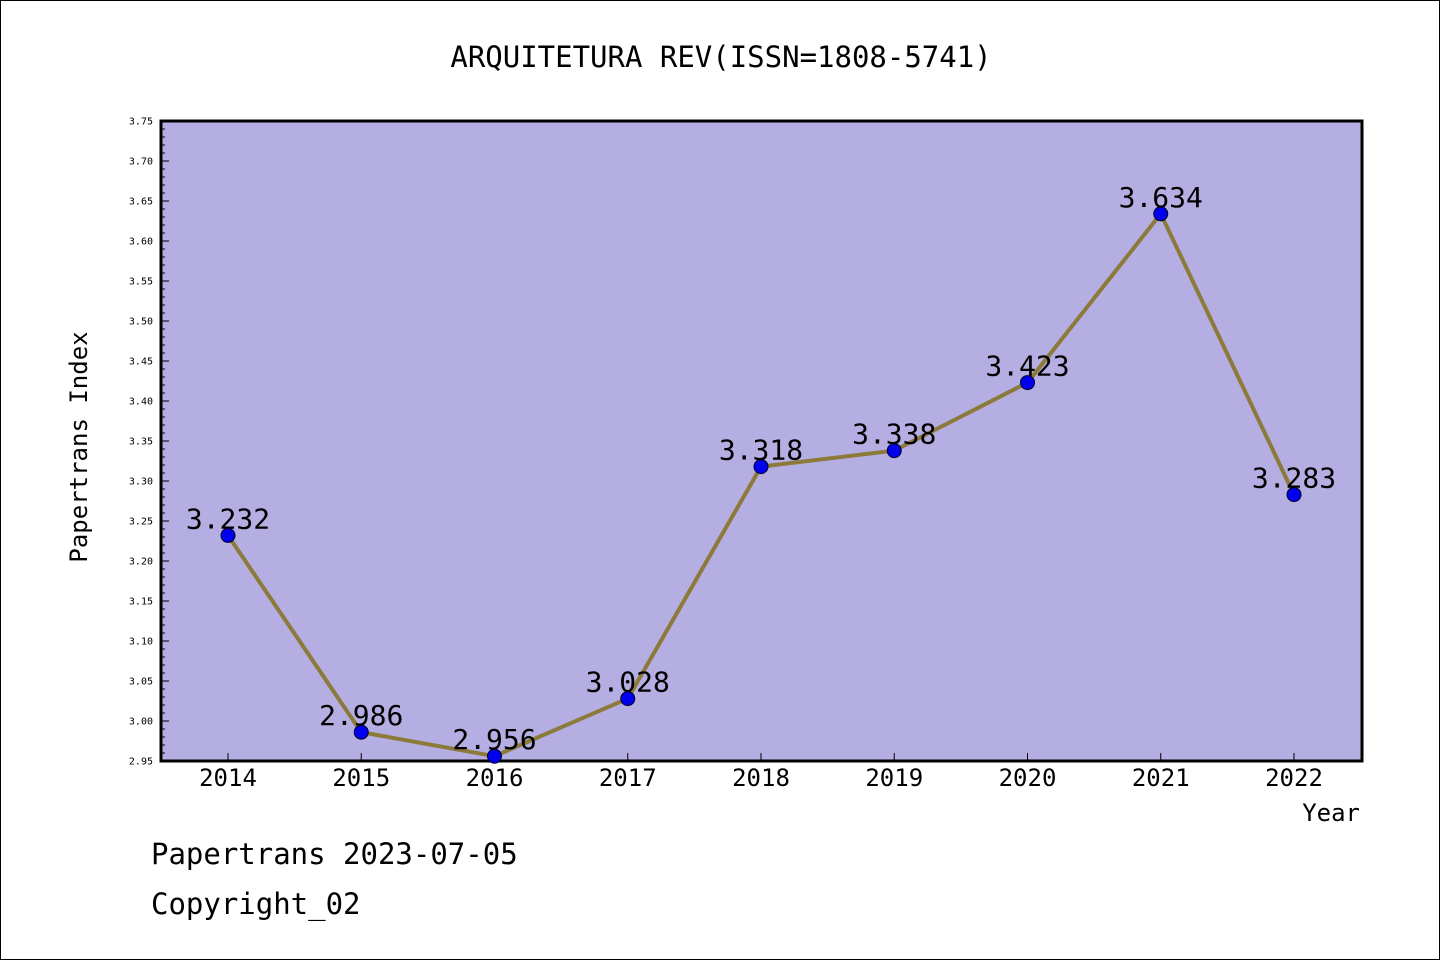  What do you see at coordinates (79, 446) in the screenshot?
I see `y-axis-label: Papertrans Index` at bounding box center [79, 446].